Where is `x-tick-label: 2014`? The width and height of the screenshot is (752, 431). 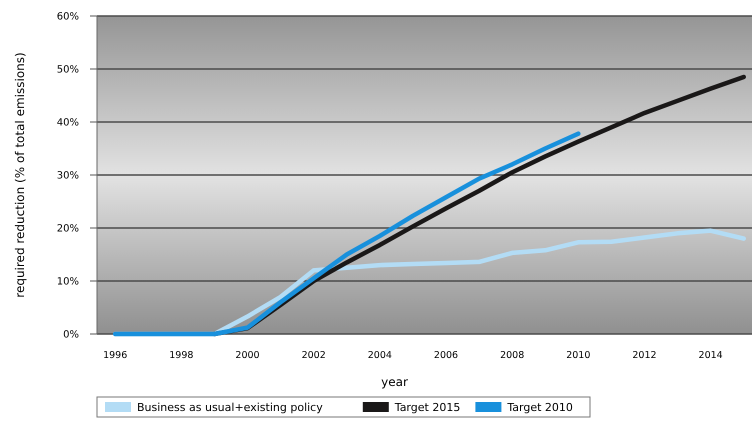 x-tick-label: 2014 is located at coordinates (710, 355).